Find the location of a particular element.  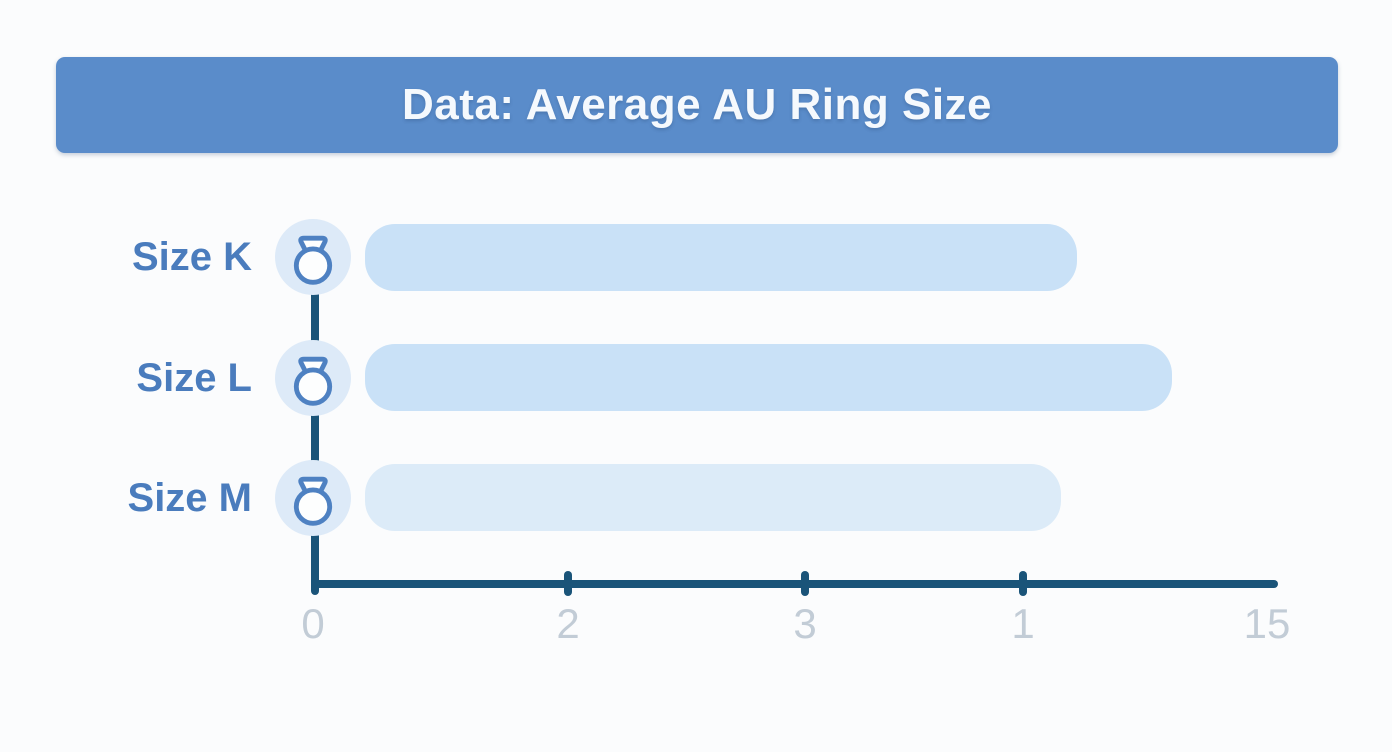

x-tick-label: 1 is located at coordinates (1023, 623).